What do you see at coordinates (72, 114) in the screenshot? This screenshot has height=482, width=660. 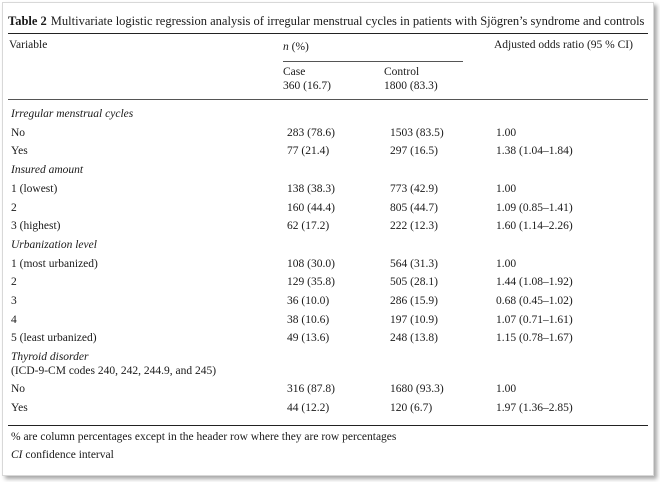 I see `section-heading: Irregular menstrual cycles` at bounding box center [72, 114].